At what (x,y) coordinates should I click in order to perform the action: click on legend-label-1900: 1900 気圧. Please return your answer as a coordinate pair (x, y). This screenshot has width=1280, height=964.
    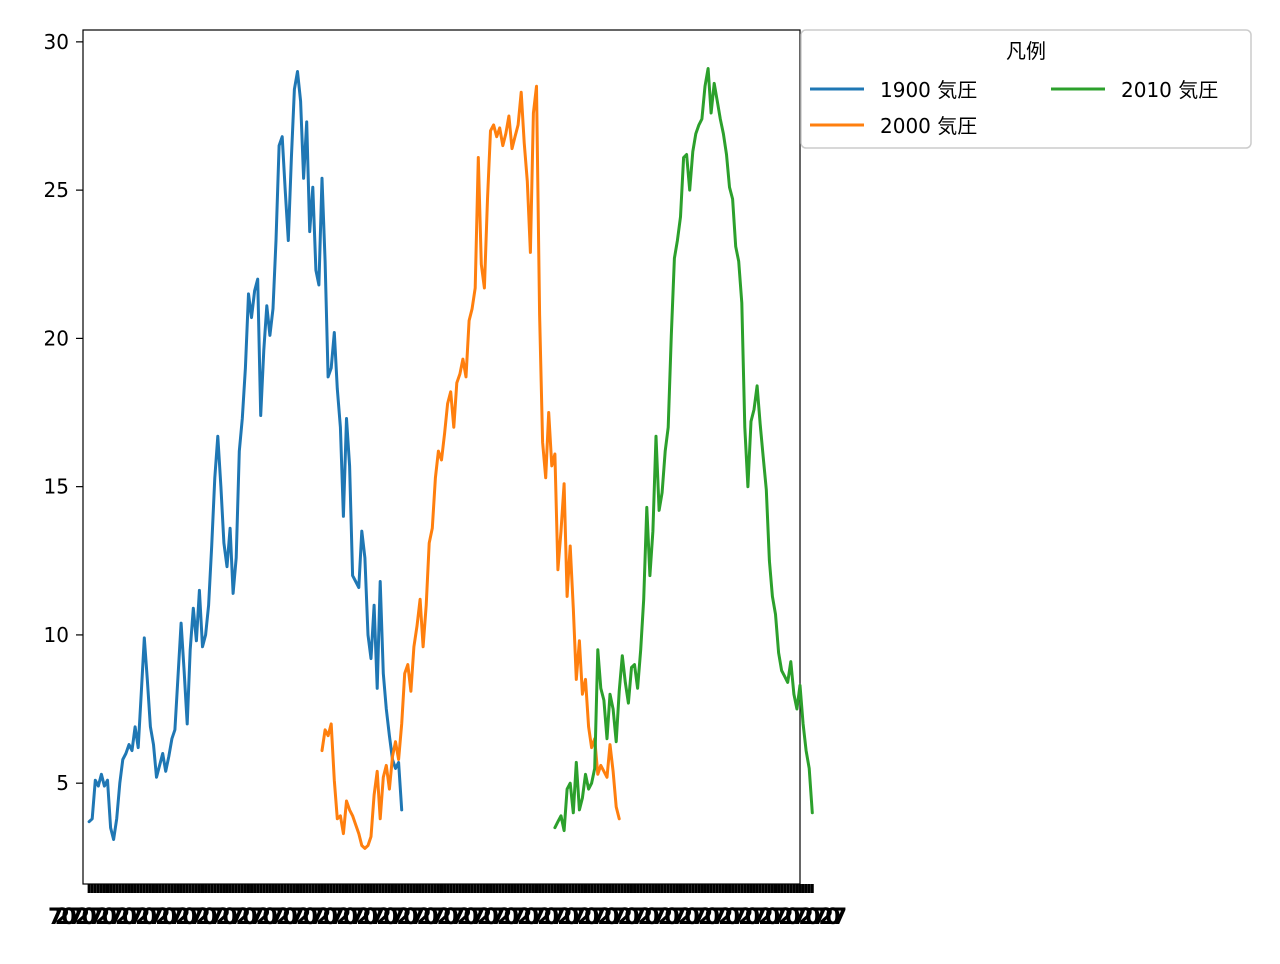
    Looking at the image, I should click on (928, 90).